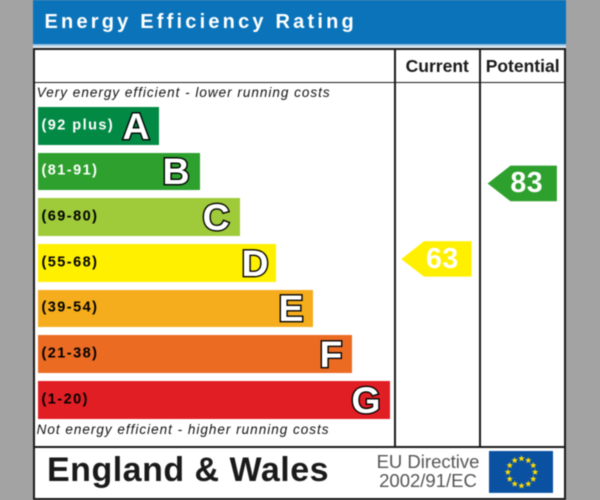  Describe the element at coordinates (135, 126) in the screenshot. I see `svg-text: A` at that location.